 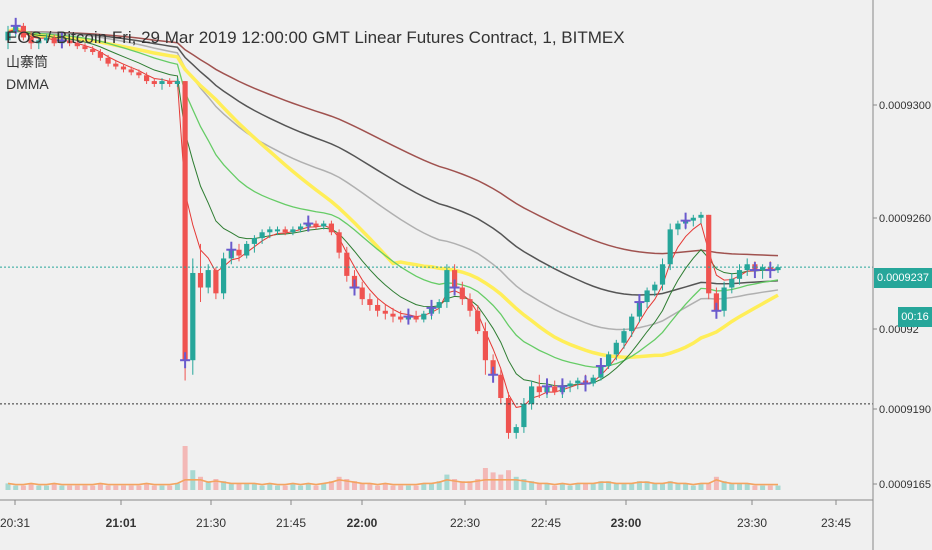 I want to click on time-tick-label: 22:00, so click(x=362, y=523).